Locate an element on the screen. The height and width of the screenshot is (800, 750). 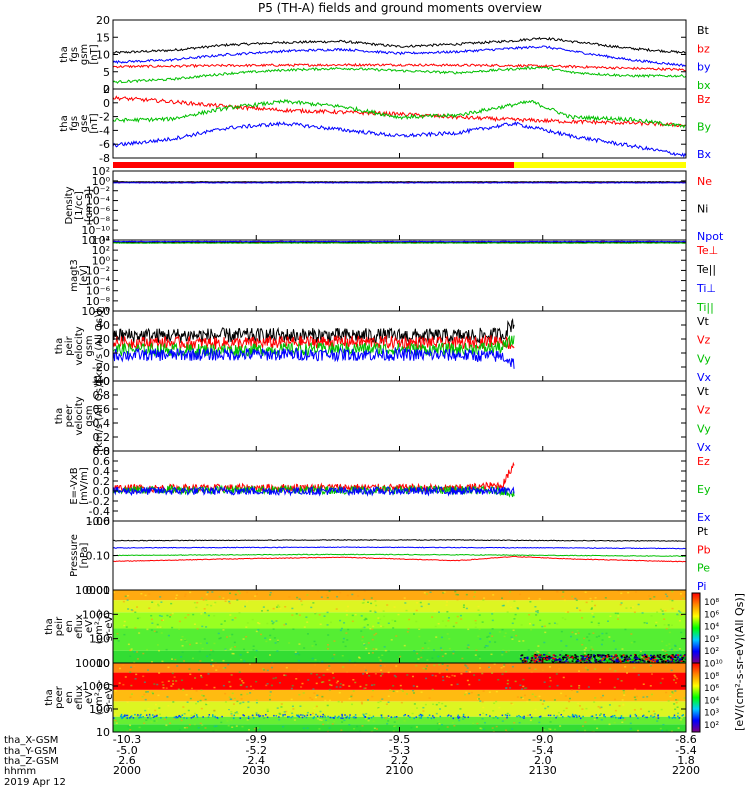
position-row-value: -5.4 is located at coordinates (542, 750).